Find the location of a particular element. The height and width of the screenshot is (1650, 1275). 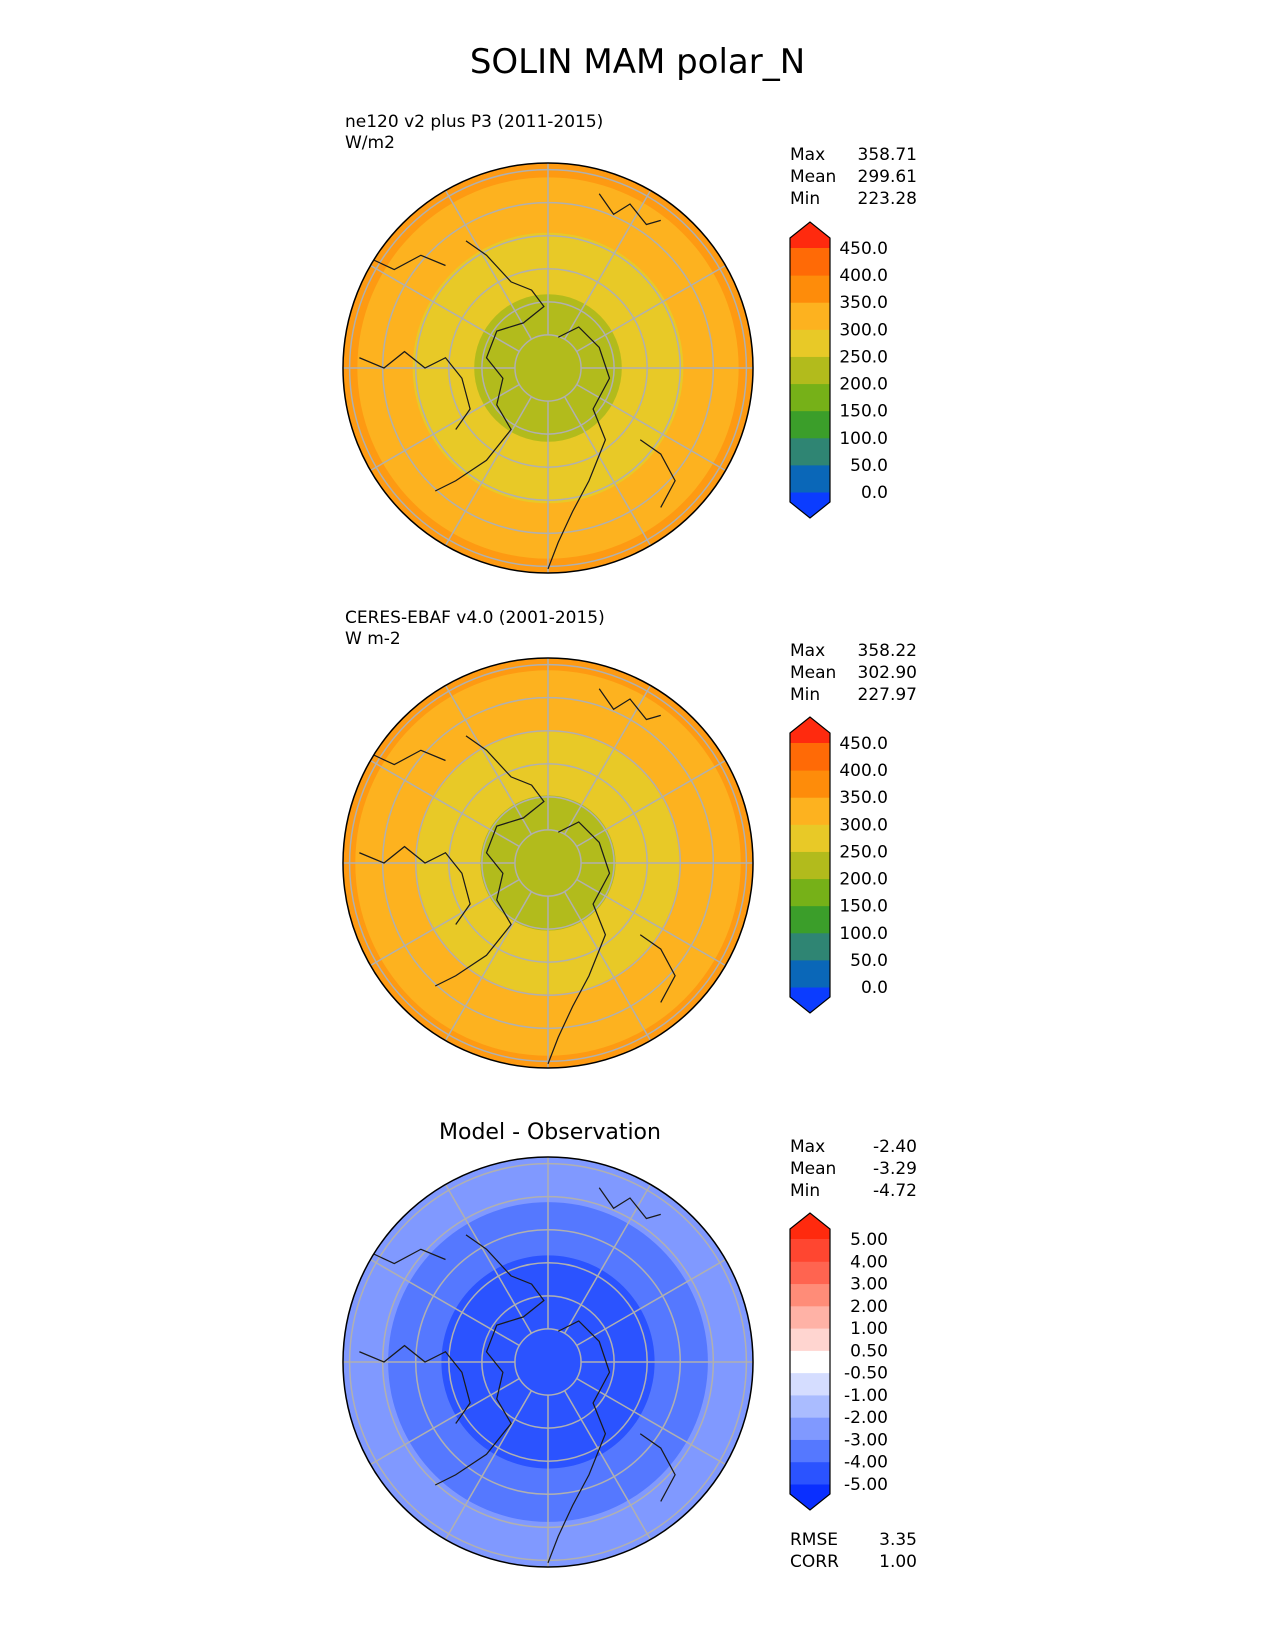

colorbar-tick-label: 400.0 is located at coordinates (863, 771).